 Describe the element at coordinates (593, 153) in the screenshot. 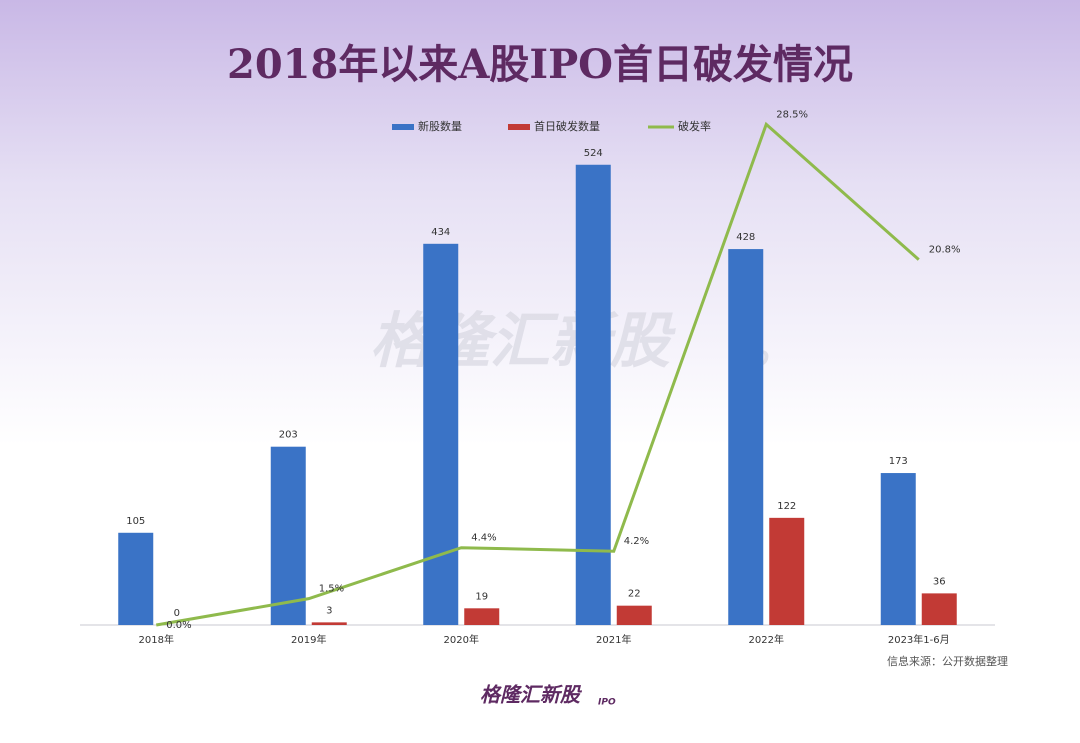

I see `data-label: 524` at that location.